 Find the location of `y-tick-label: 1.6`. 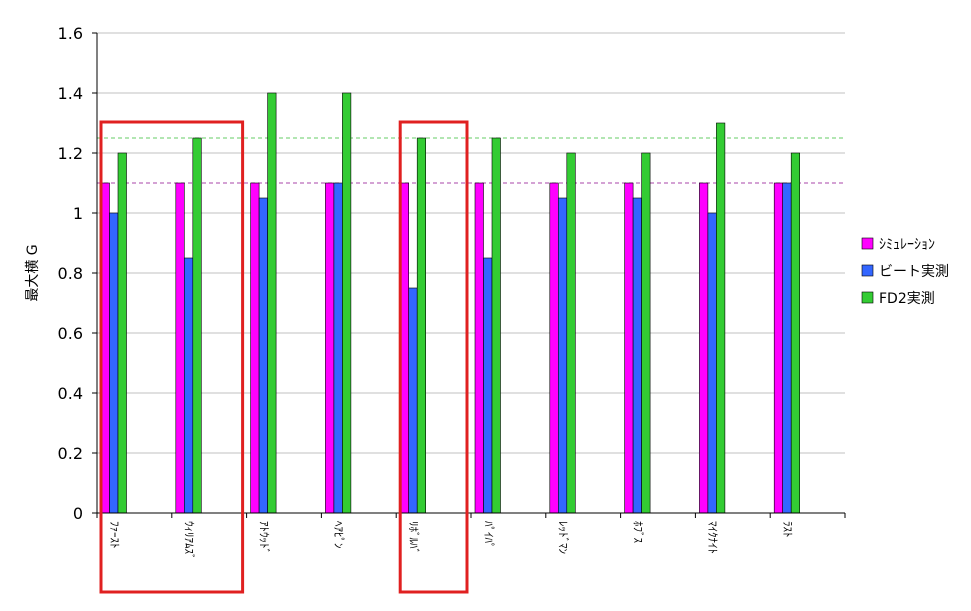

y-tick-label: 1.6 is located at coordinates (70, 33).